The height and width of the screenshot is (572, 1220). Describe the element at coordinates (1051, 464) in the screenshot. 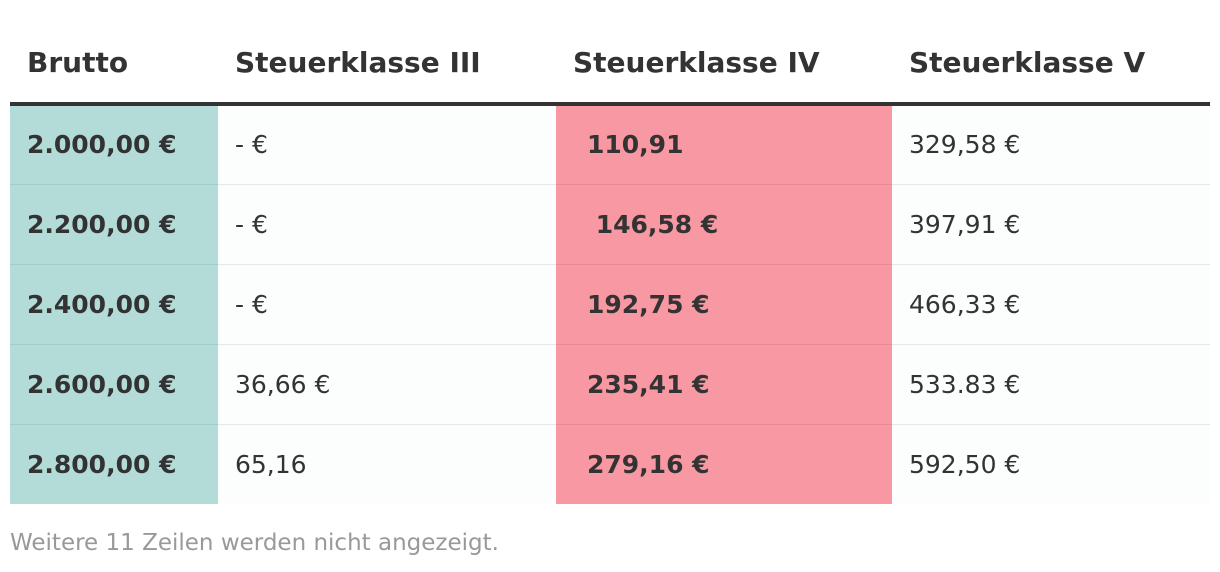

I see `cell-steuerklasse-v: 592,50 €` at that location.